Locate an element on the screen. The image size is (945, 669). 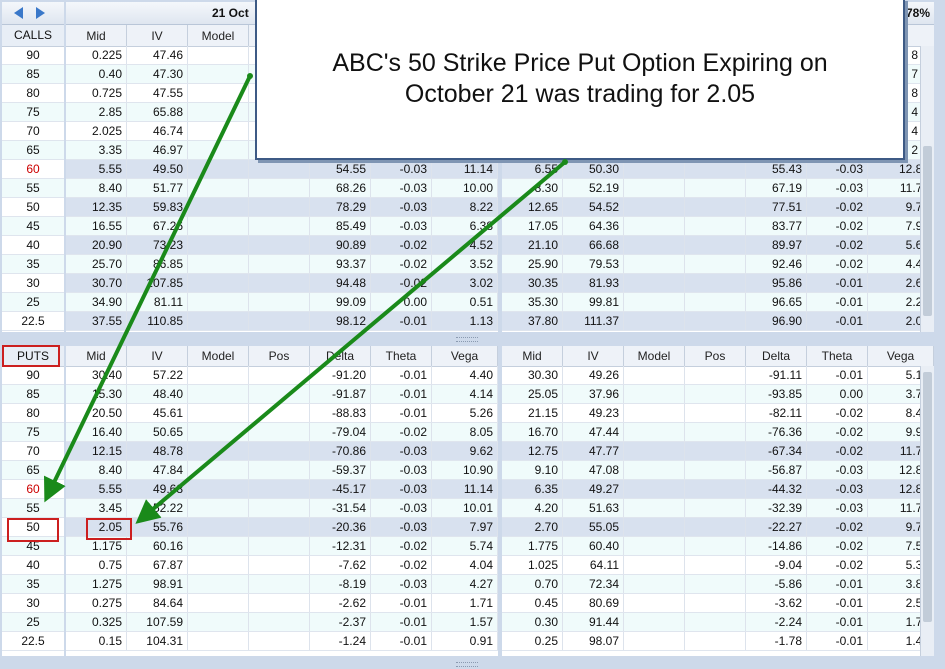
table-row: 6.35 49.27 -44.32 -0.03 12.88 is located at coordinates (718, 489).